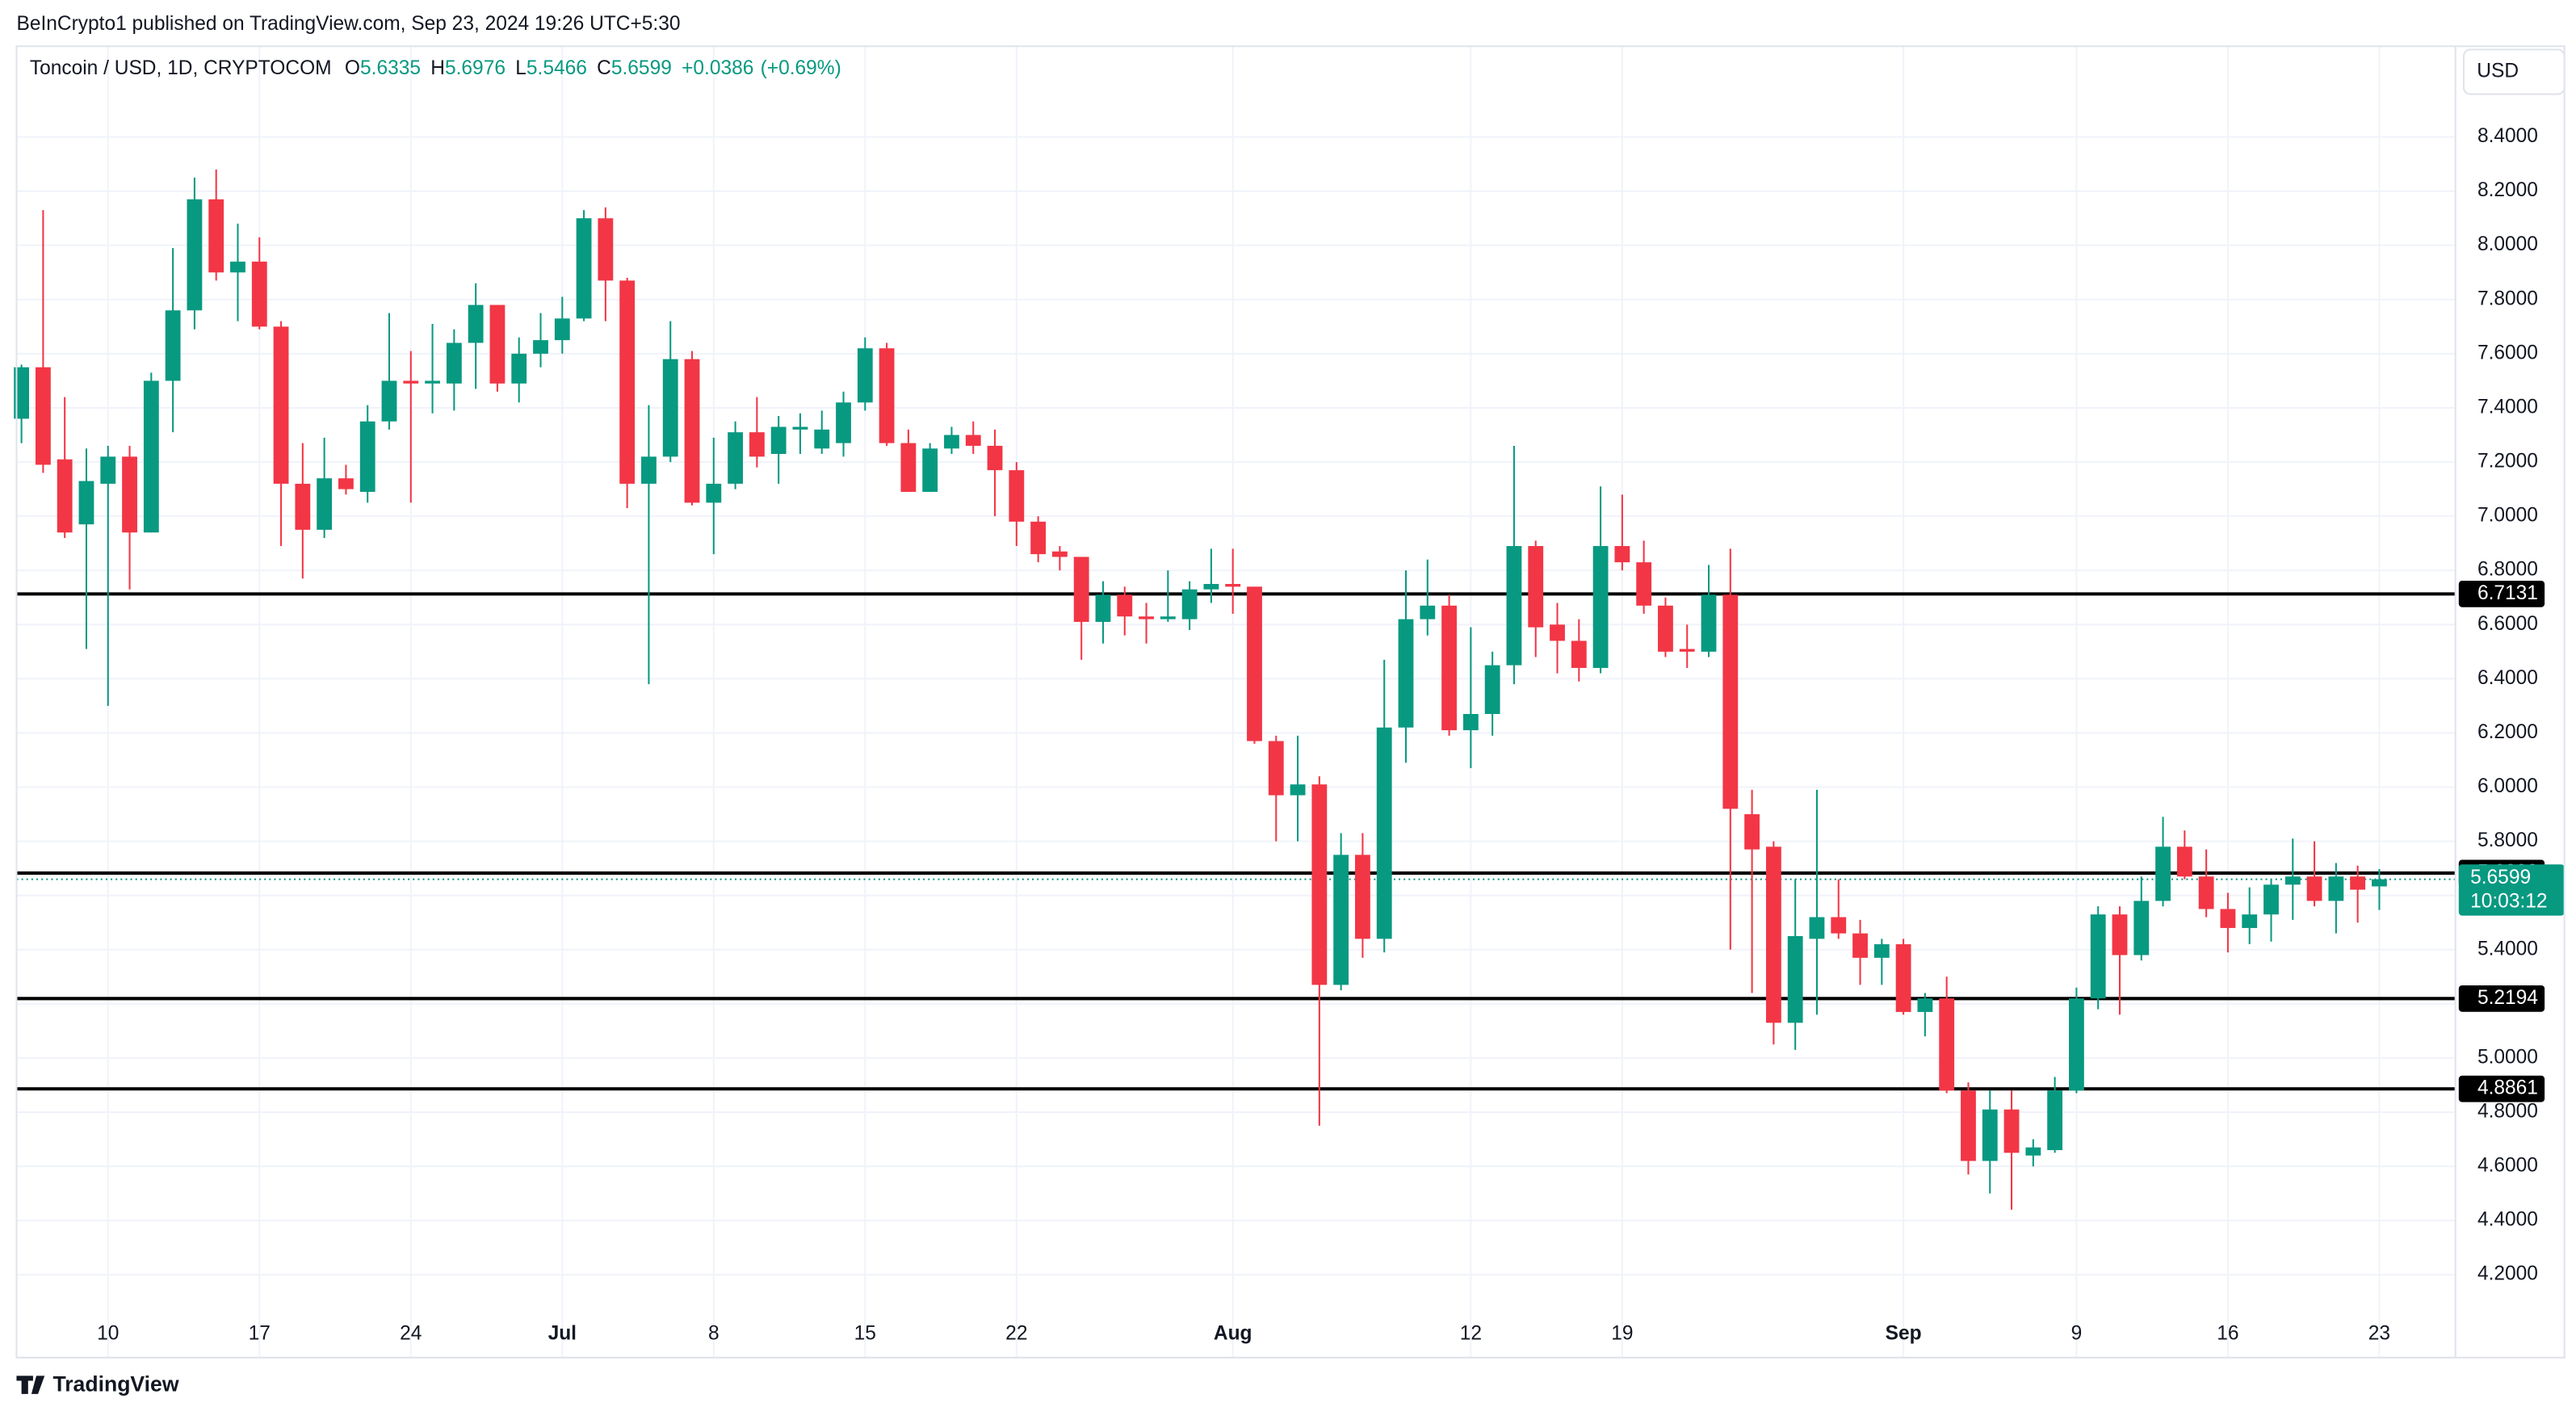  What do you see at coordinates (108, 1334) in the screenshot?
I see `x-tick-label: 10` at bounding box center [108, 1334].